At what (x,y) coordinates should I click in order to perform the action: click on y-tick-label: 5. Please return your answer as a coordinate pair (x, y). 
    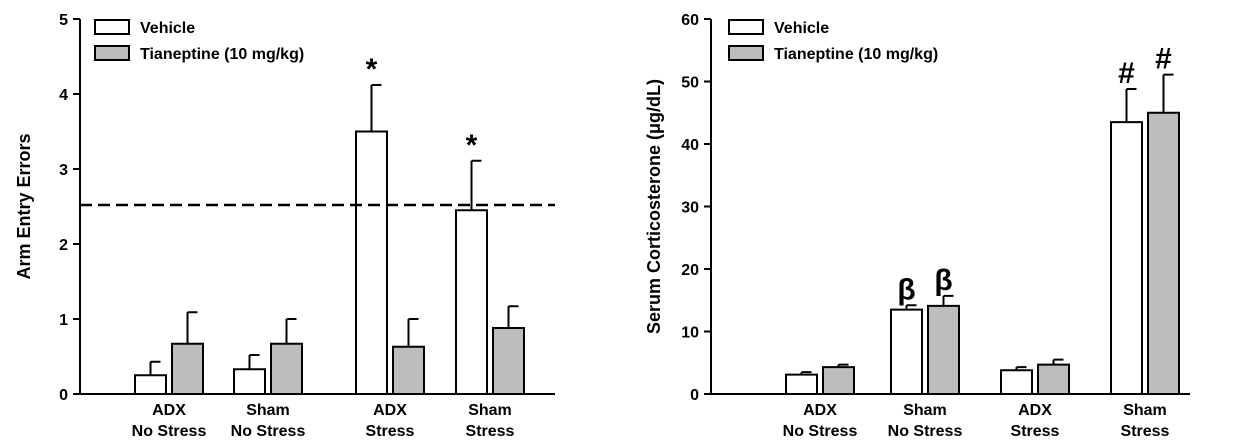
    Looking at the image, I should click on (63, 20).